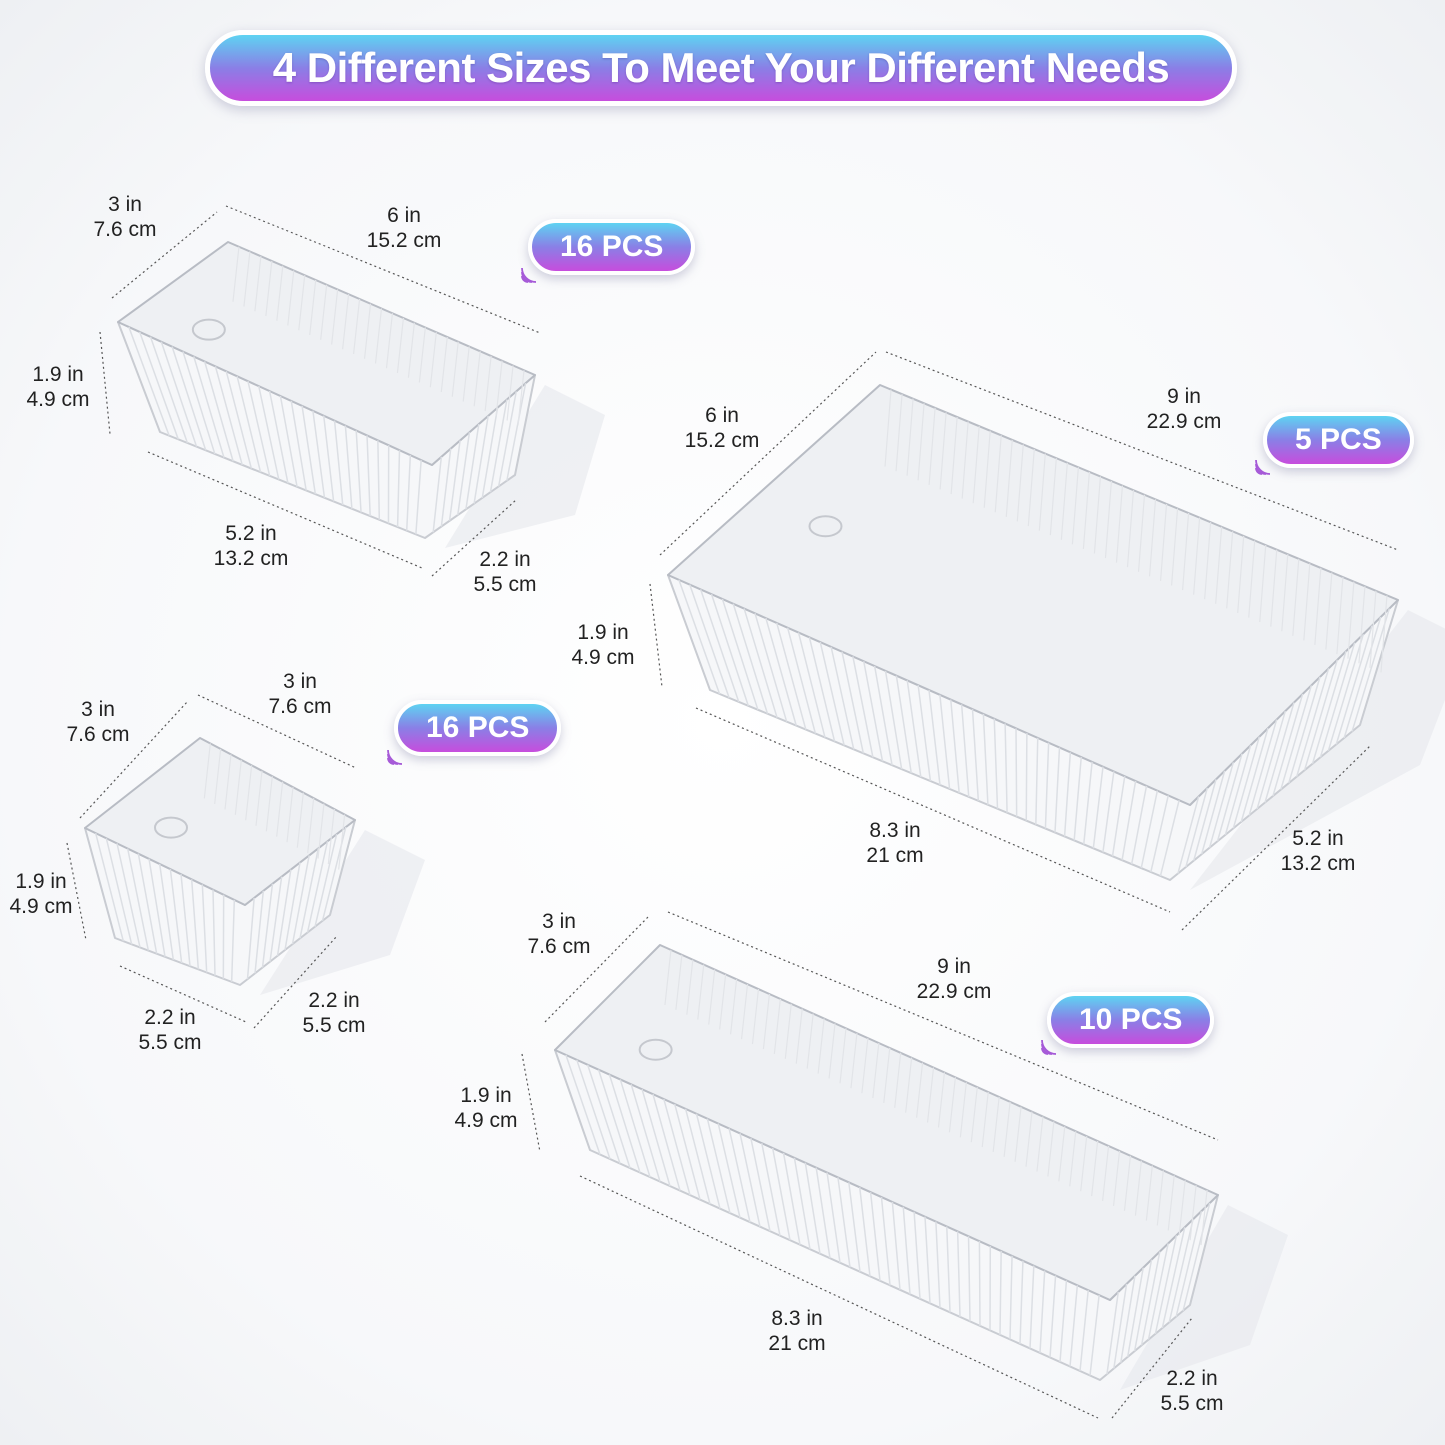  I want to click on dim-label: 2.2 in 5.5 cm, so click(505, 572).